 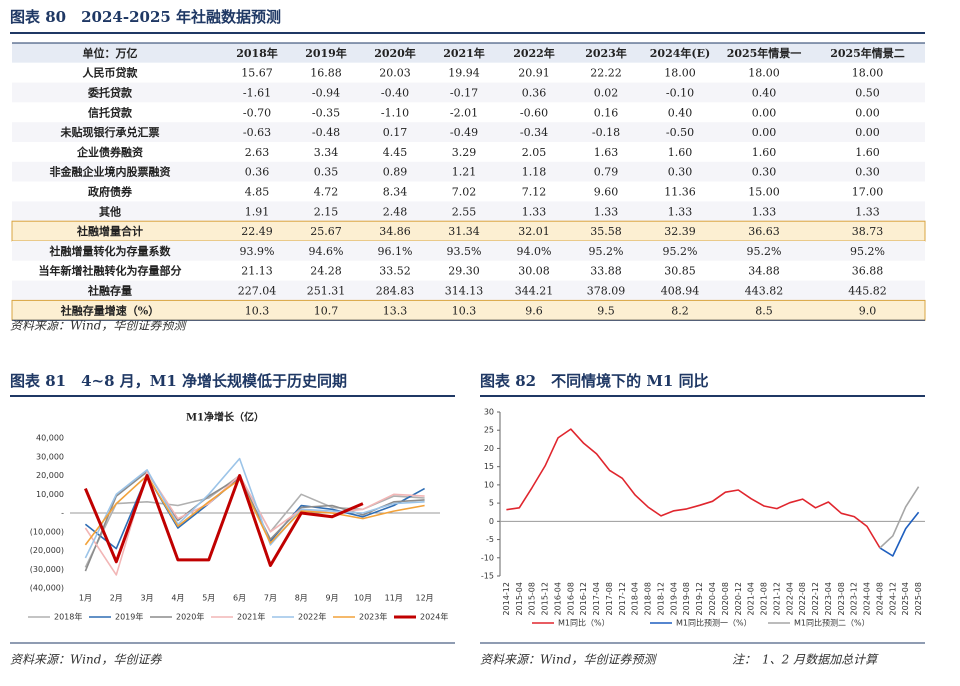 I want to click on table-cell: 32.39, so click(x=680, y=231).